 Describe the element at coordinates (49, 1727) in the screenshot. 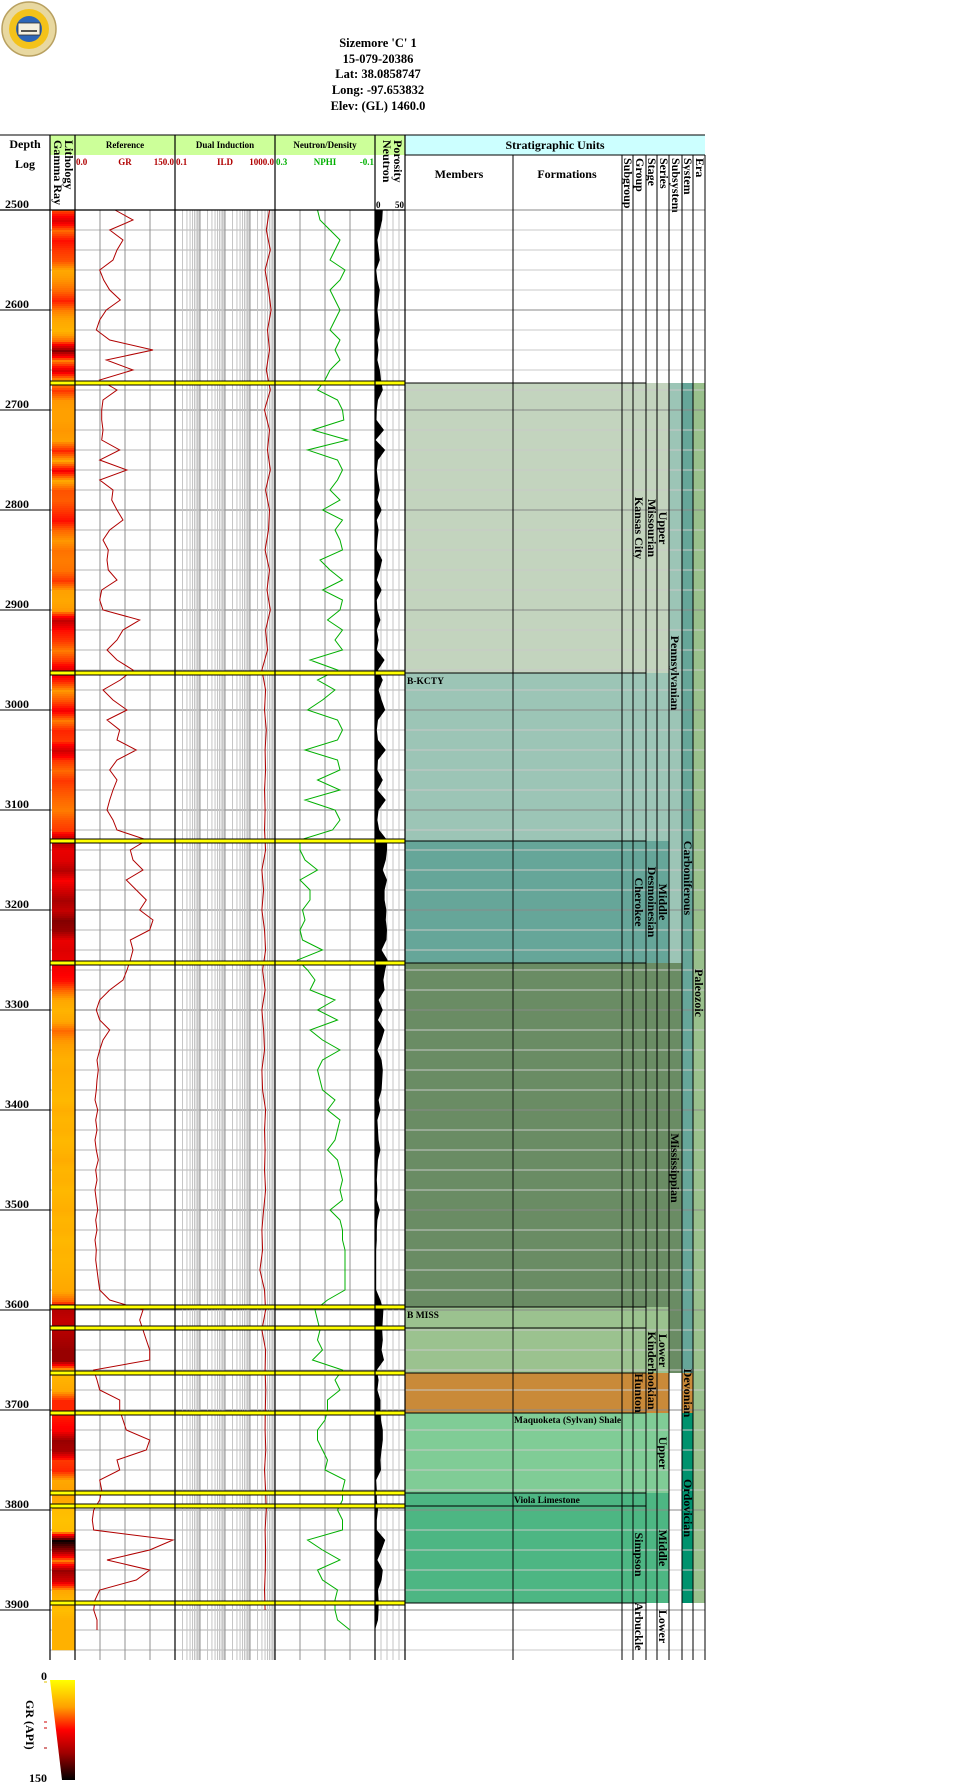

I see `gr-legend: 0 150 GR (API)` at that location.